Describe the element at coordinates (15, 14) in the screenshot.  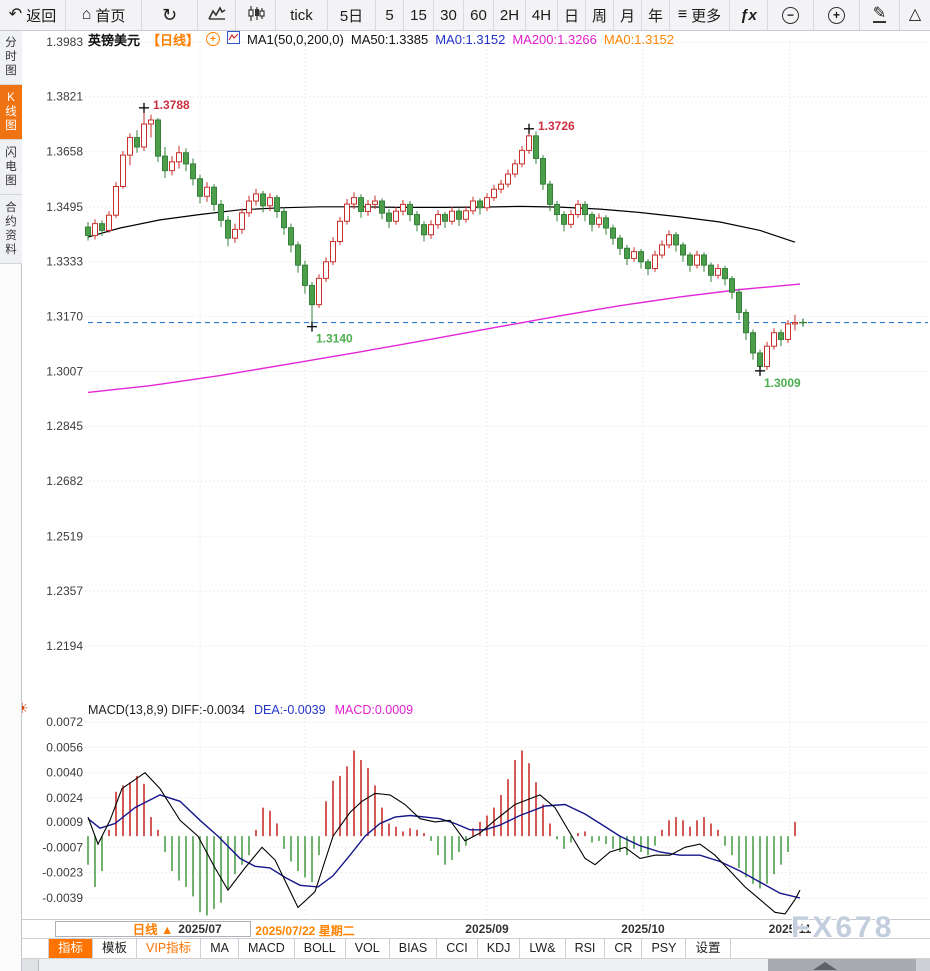
I see `back-icon: ↶` at that location.